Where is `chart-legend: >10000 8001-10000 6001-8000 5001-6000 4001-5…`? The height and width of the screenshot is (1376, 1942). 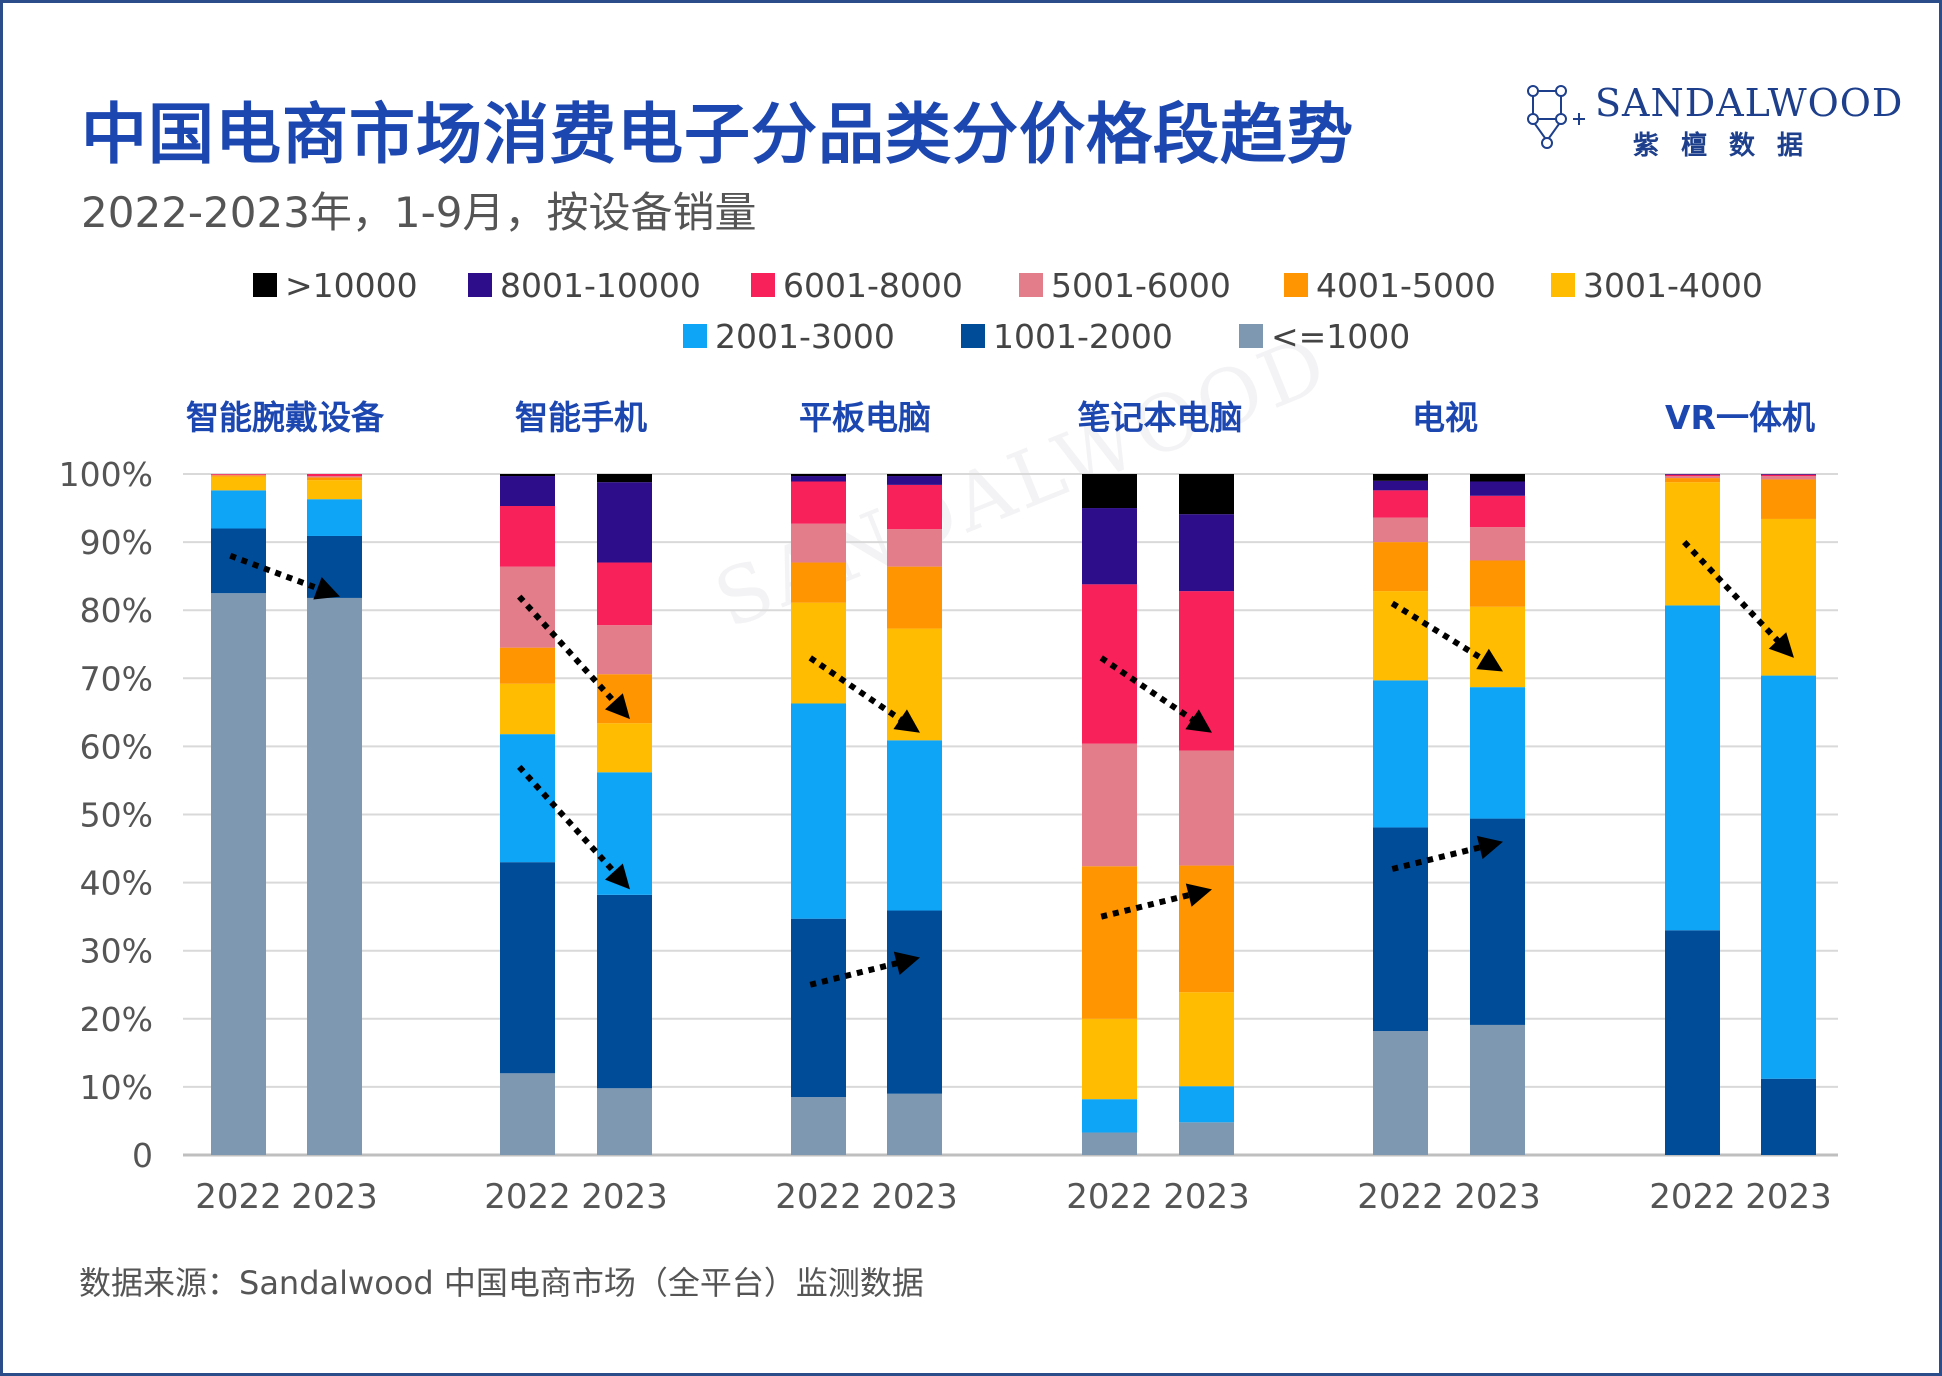 chart-legend: >10000 8001-10000 6001-8000 5001-6000 4001-5… is located at coordinates (1008, 311).